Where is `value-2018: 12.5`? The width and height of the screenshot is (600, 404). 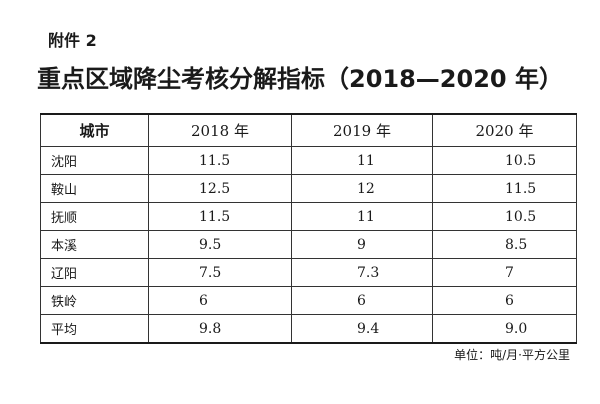
value-2018: 12.5 is located at coordinates (220, 188).